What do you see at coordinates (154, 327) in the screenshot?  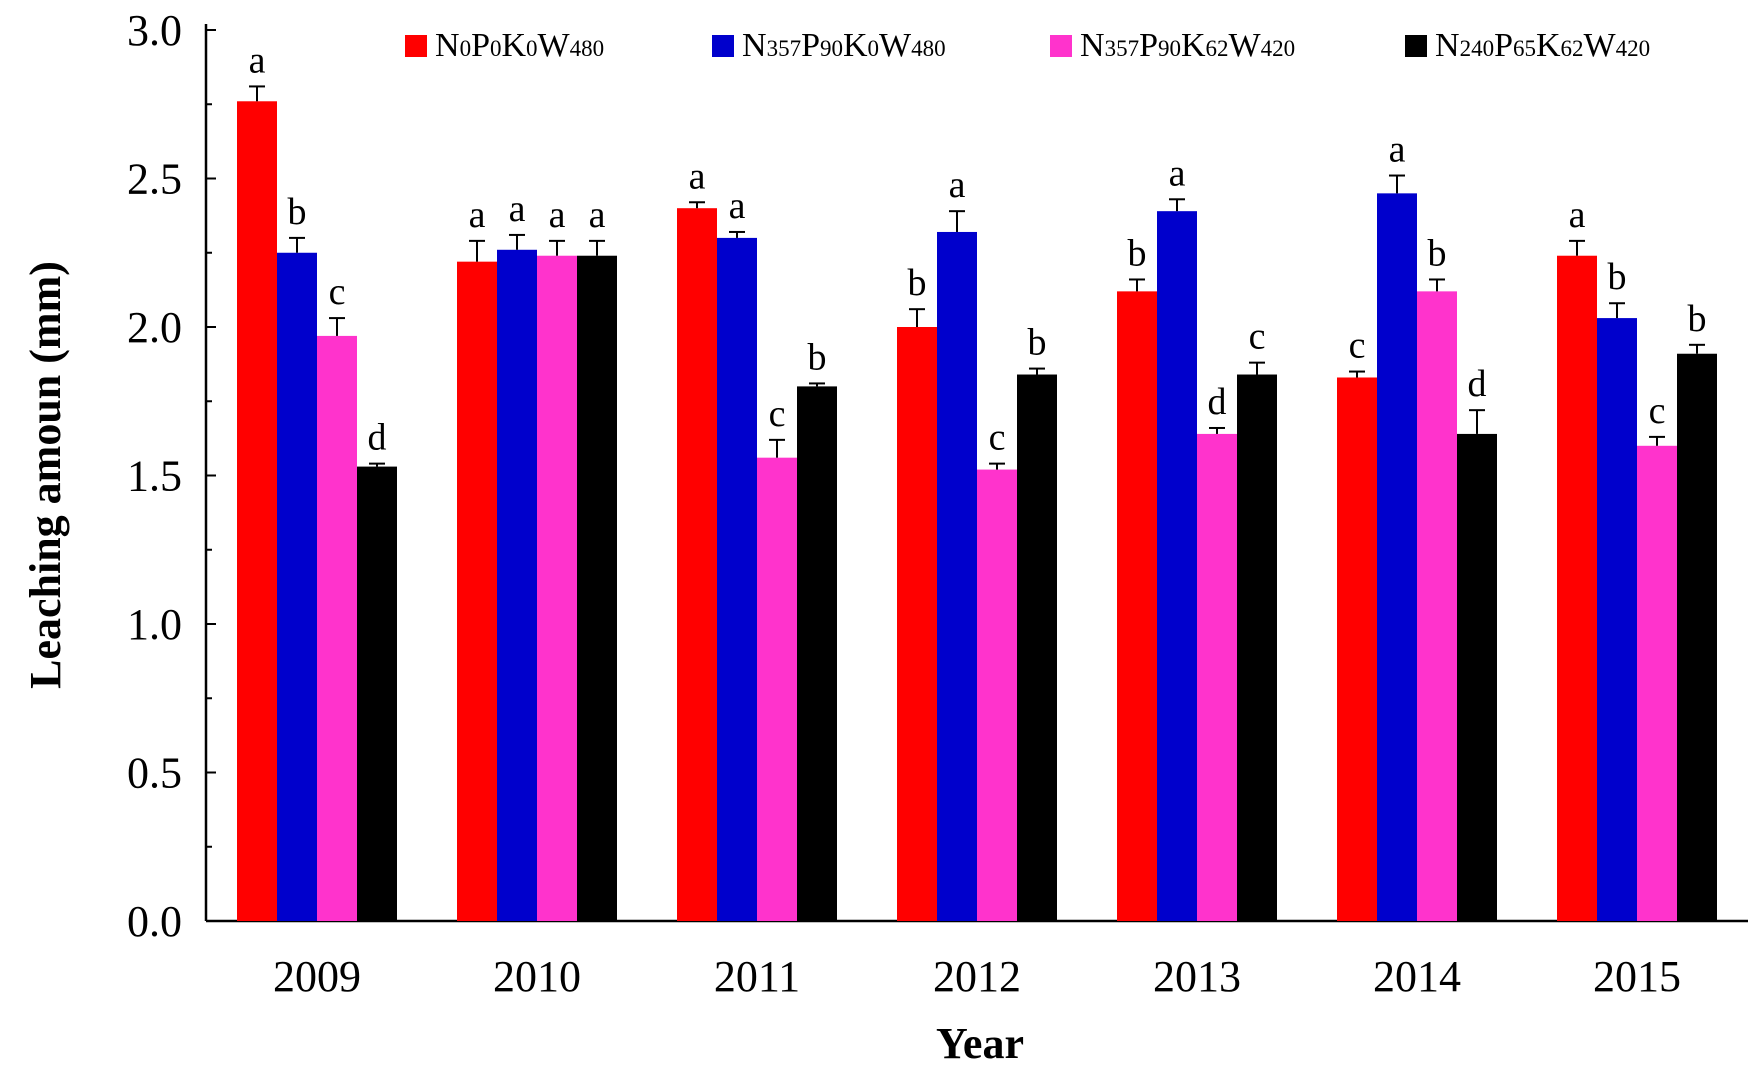 I see `y-tick-label: 2.0` at bounding box center [154, 327].